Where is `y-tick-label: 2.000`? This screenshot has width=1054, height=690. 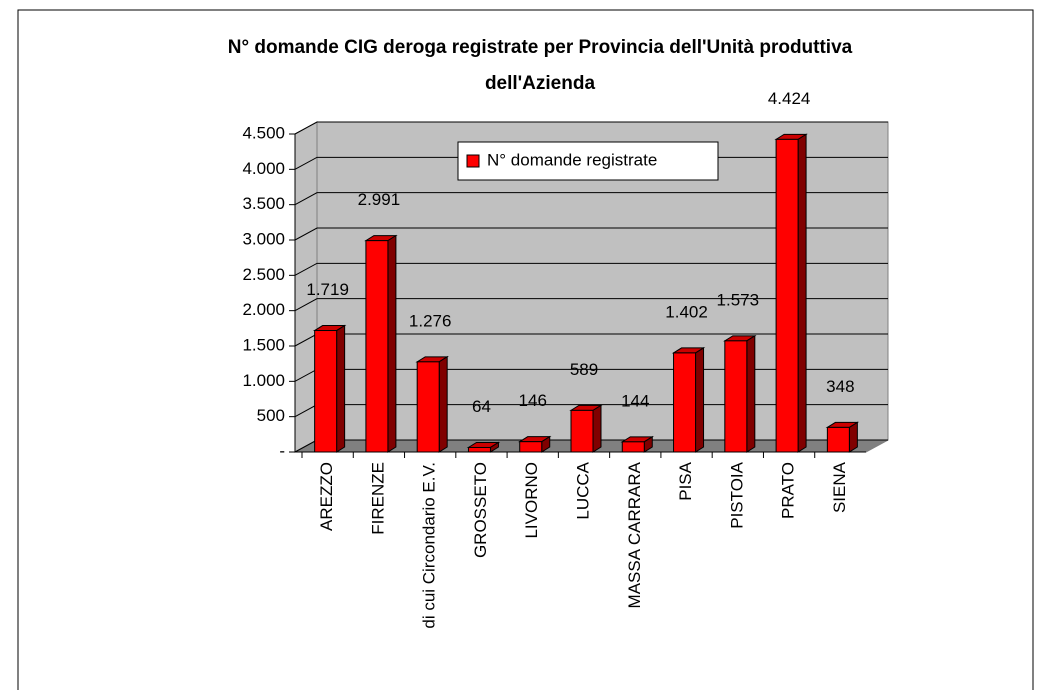 y-tick-label: 2.000 is located at coordinates (263, 309).